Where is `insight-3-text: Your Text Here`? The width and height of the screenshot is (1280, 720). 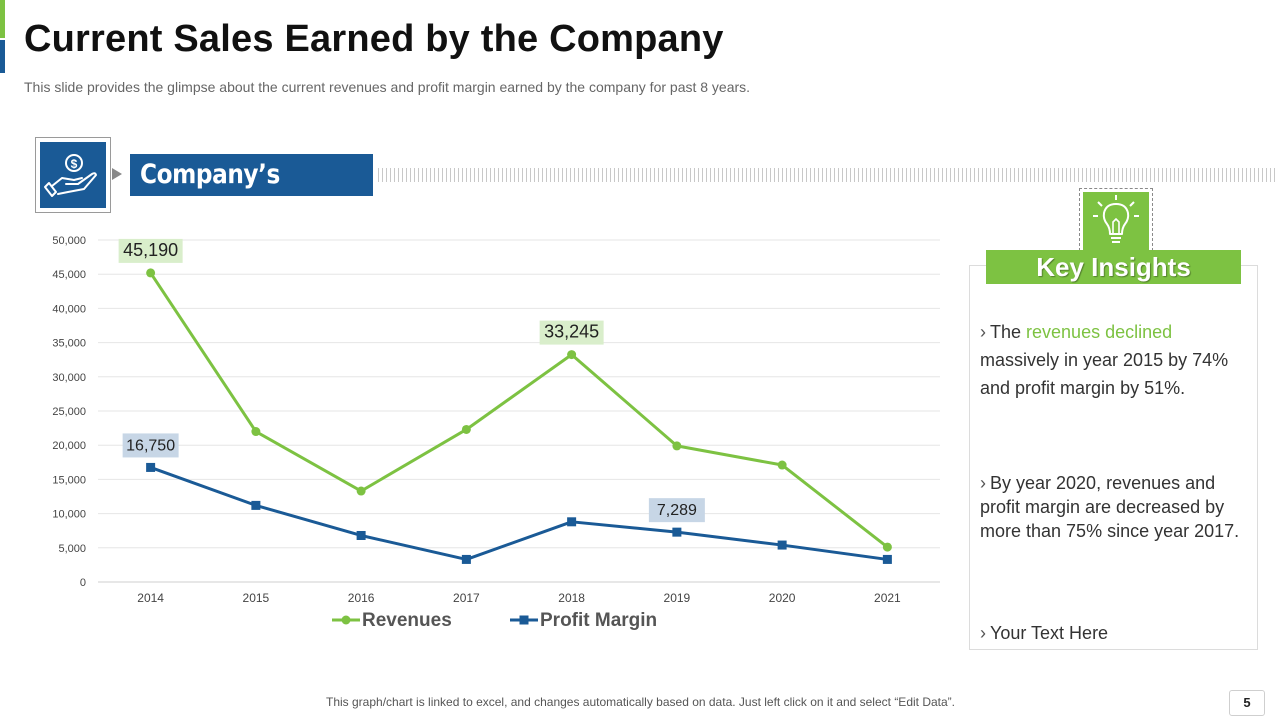 insight-3-text: Your Text Here is located at coordinates (1049, 633).